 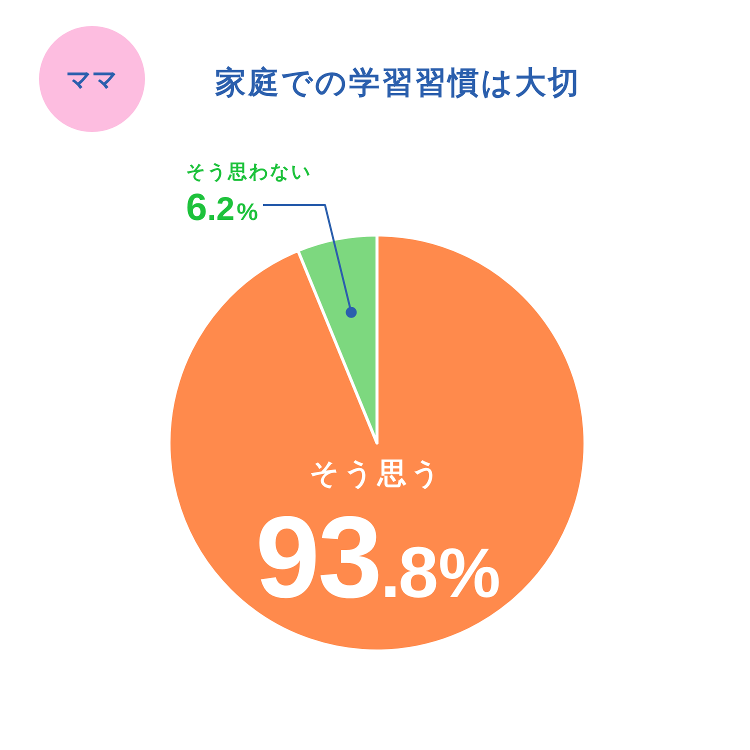 I want to click on chart-title: 家庭での学習習慣は大切, so click(x=398, y=83).